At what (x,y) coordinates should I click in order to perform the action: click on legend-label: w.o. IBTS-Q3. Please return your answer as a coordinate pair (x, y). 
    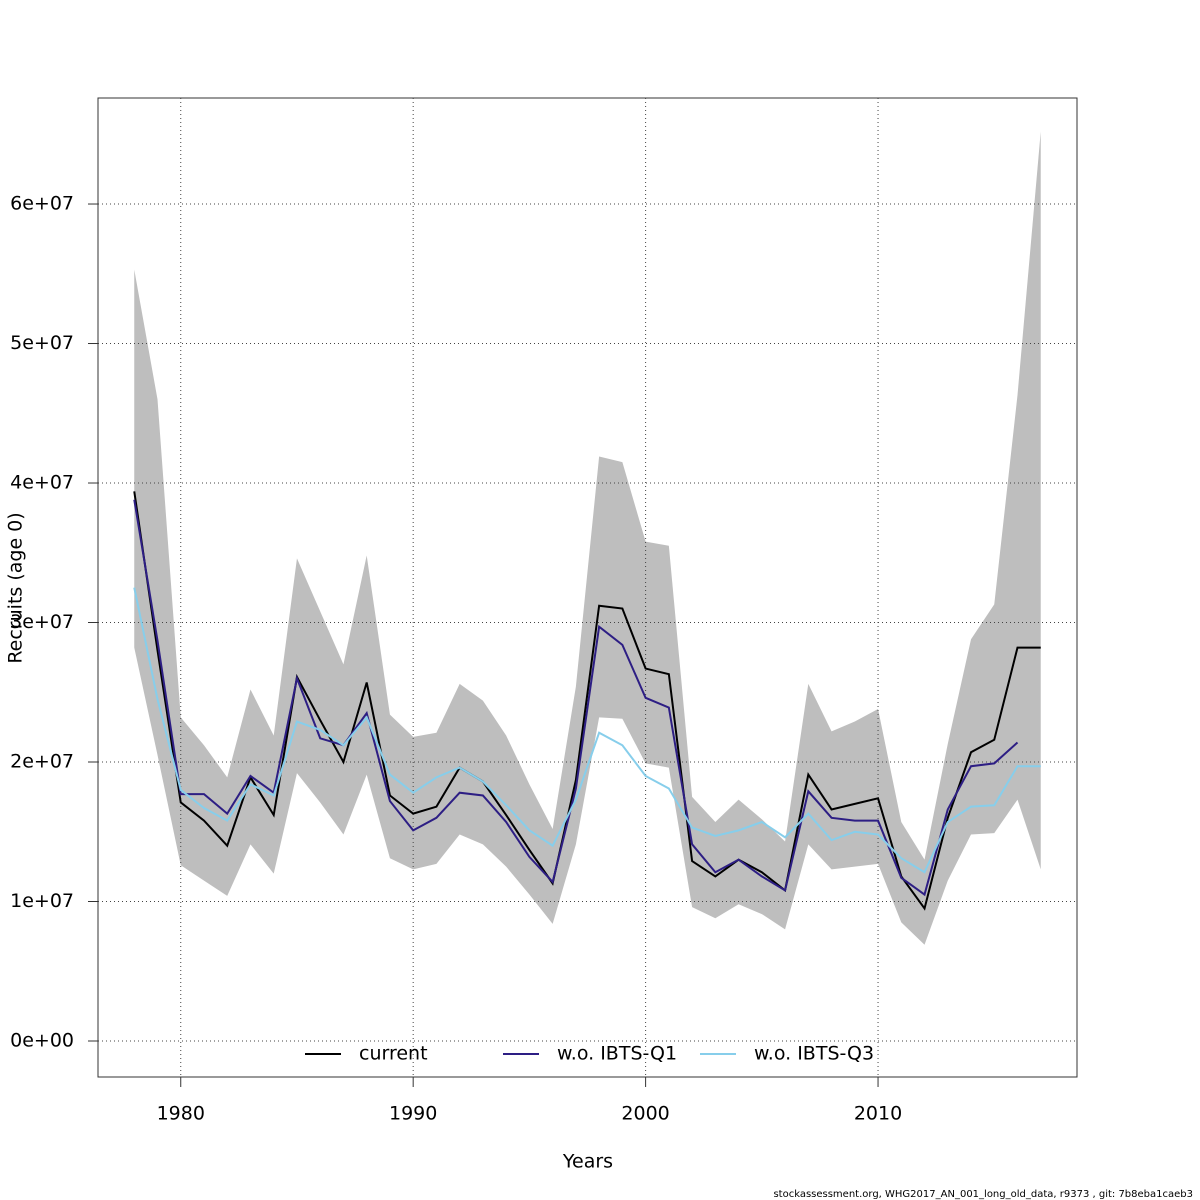
    Looking at the image, I should click on (814, 1054).